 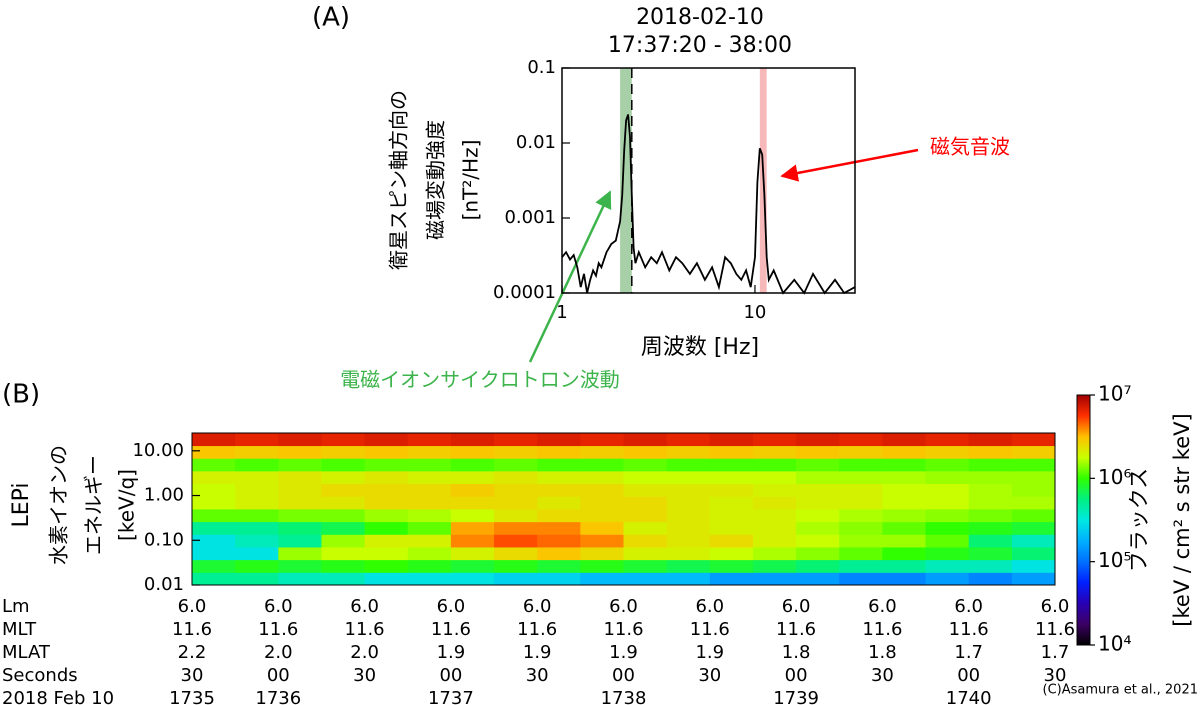 I want to click on arrow, so click(x=570, y=276).